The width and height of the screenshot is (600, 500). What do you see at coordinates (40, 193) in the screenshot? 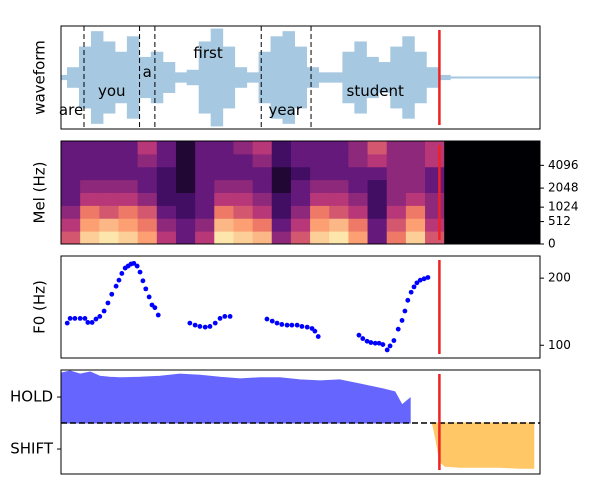
I see `y-axis-label: Mel (Hz)` at bounding box center [40, 193].